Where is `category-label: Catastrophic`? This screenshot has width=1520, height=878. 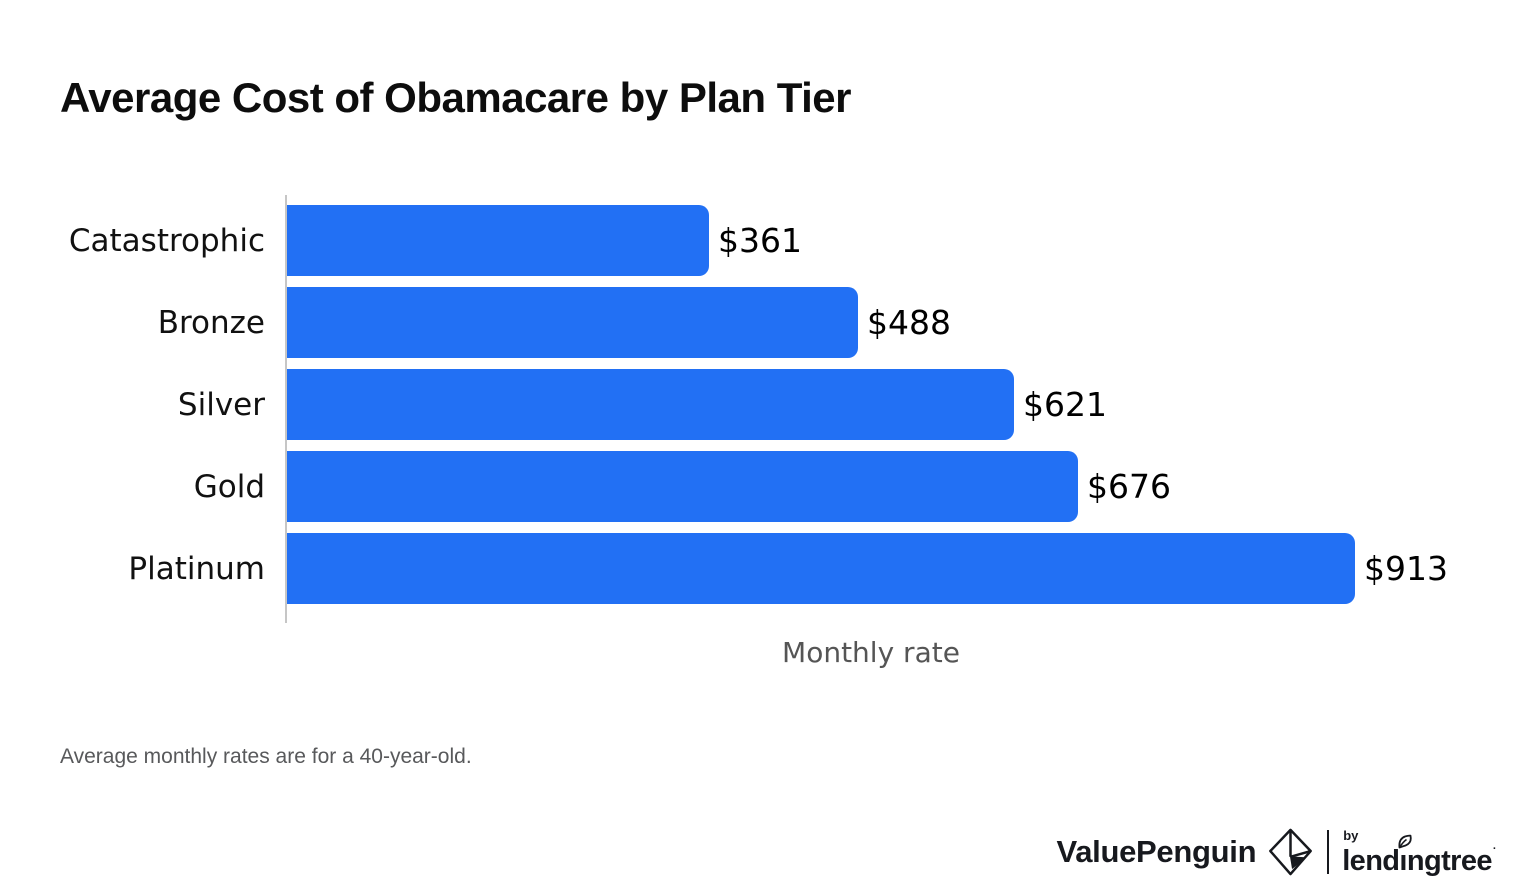
category-label: Catastrophic is located at coordinates (166, 240).